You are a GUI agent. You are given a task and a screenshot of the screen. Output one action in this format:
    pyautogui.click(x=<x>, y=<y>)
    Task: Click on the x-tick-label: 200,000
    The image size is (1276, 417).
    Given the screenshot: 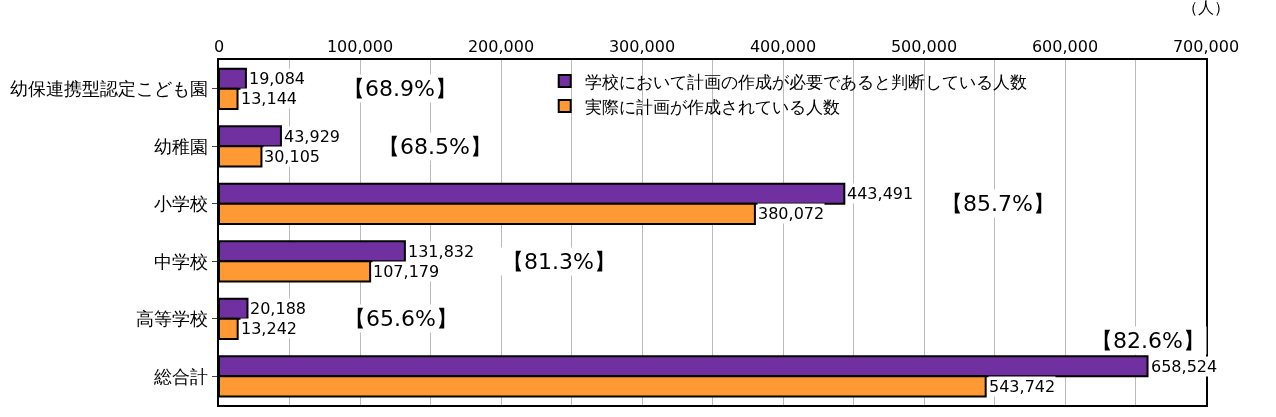 What is the action you would take?
    pyautogui.click(x=501, y=46)
    